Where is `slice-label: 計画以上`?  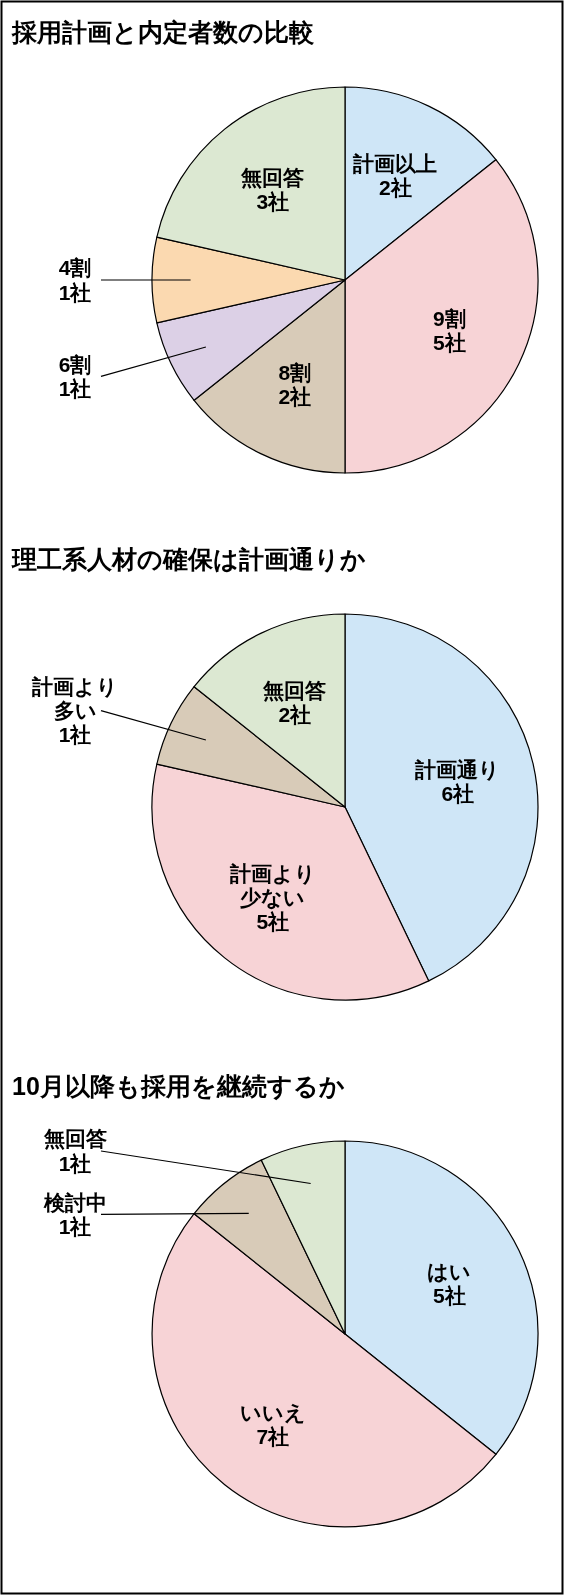 slice-label: 計画以上 is located at coordinates (395, 164).